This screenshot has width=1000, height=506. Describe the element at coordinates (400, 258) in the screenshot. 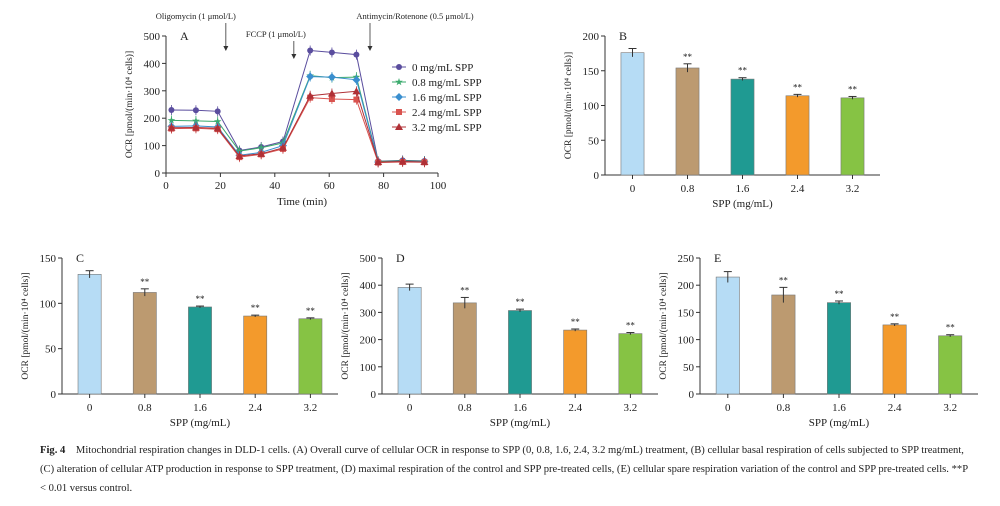

I see `panel-label: D` at that location.